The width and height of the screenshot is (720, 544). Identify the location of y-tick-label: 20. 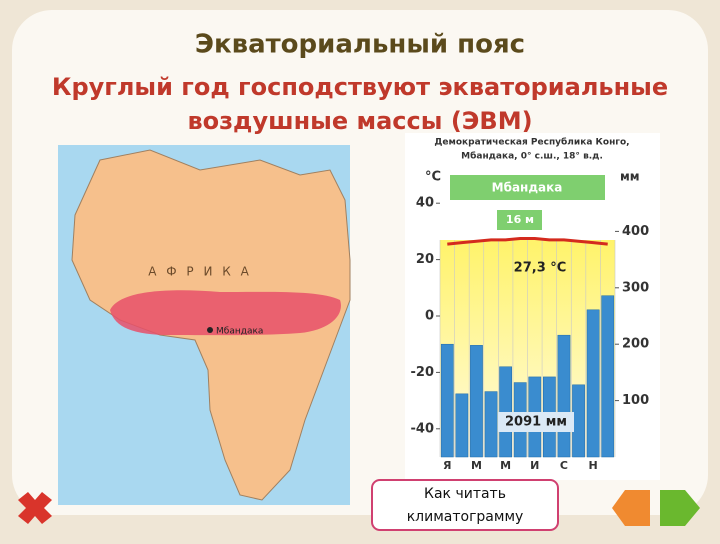
(425, 259).